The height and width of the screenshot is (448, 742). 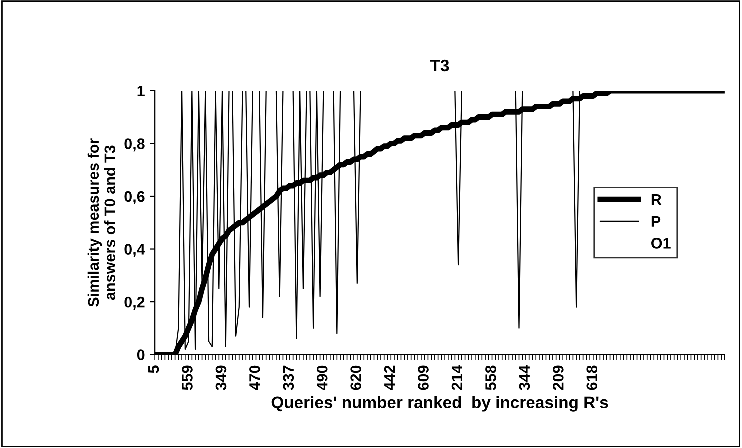 I want to click on x-tick-label: 337, so click(x=288, y=378).